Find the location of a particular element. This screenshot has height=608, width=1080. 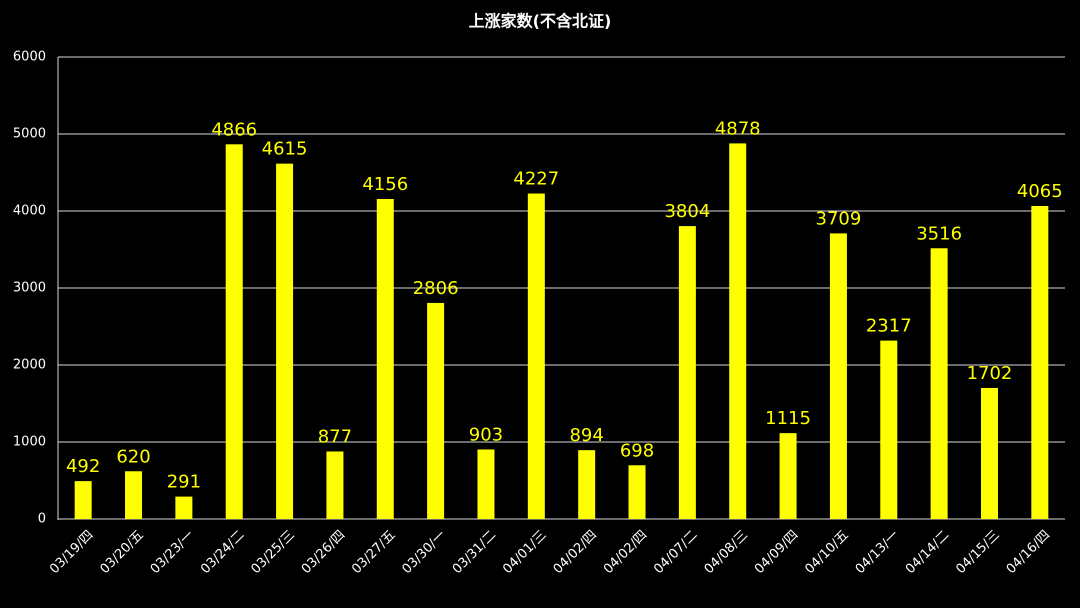

x-tick-label: 04/13/一 is located at coordinates (877, 552).